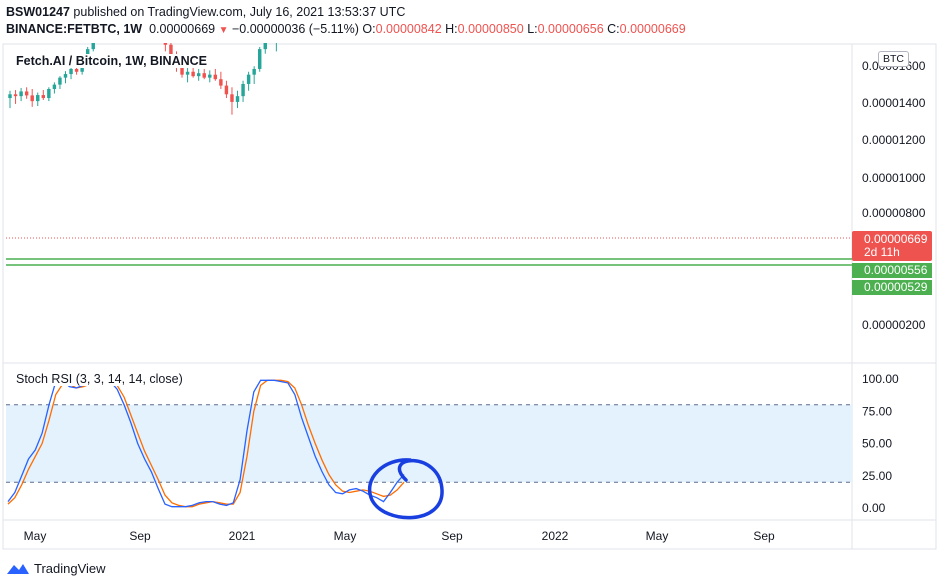 This screenshot has height=587, width=941. I want to click on tradingview-logo-icon, so click(18, 568).